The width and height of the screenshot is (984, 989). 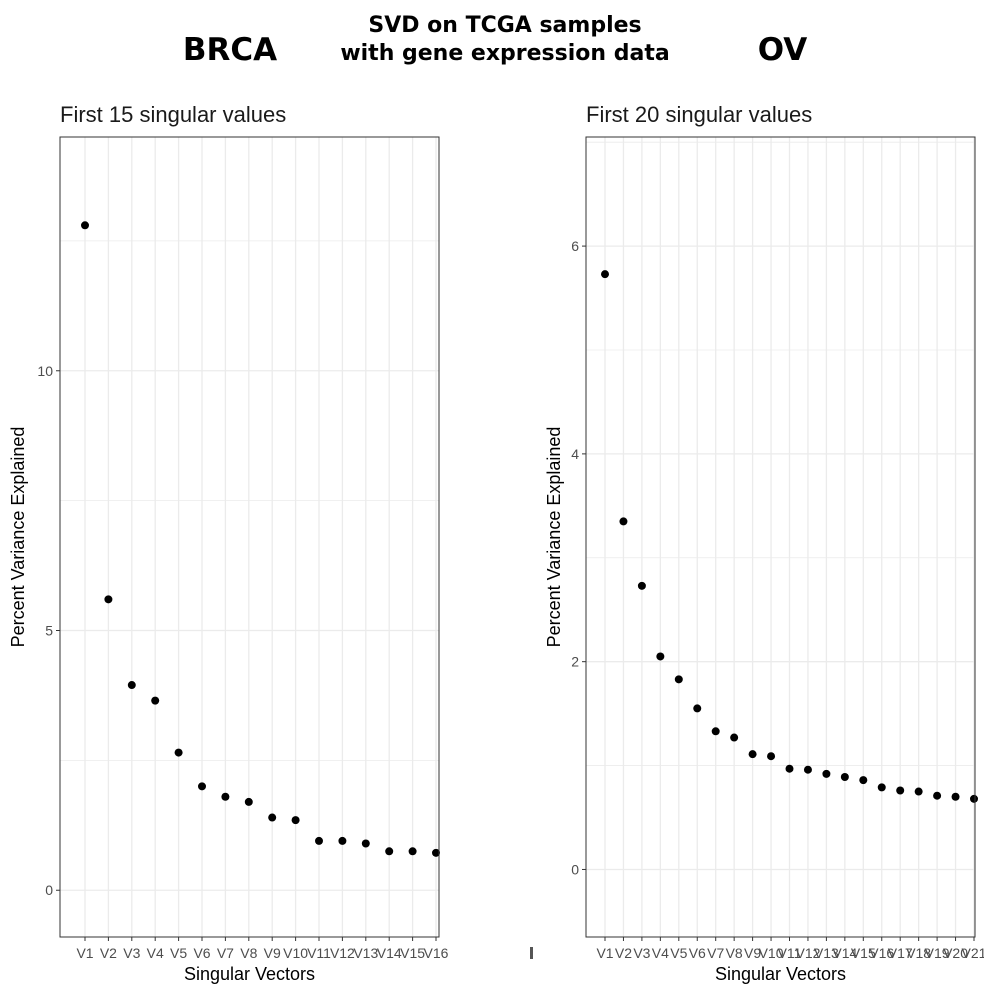 What do you see at coordinates (955, 953) in the screenshot?
I see `x-tick-label: V20` at bounding box center [955, 953].